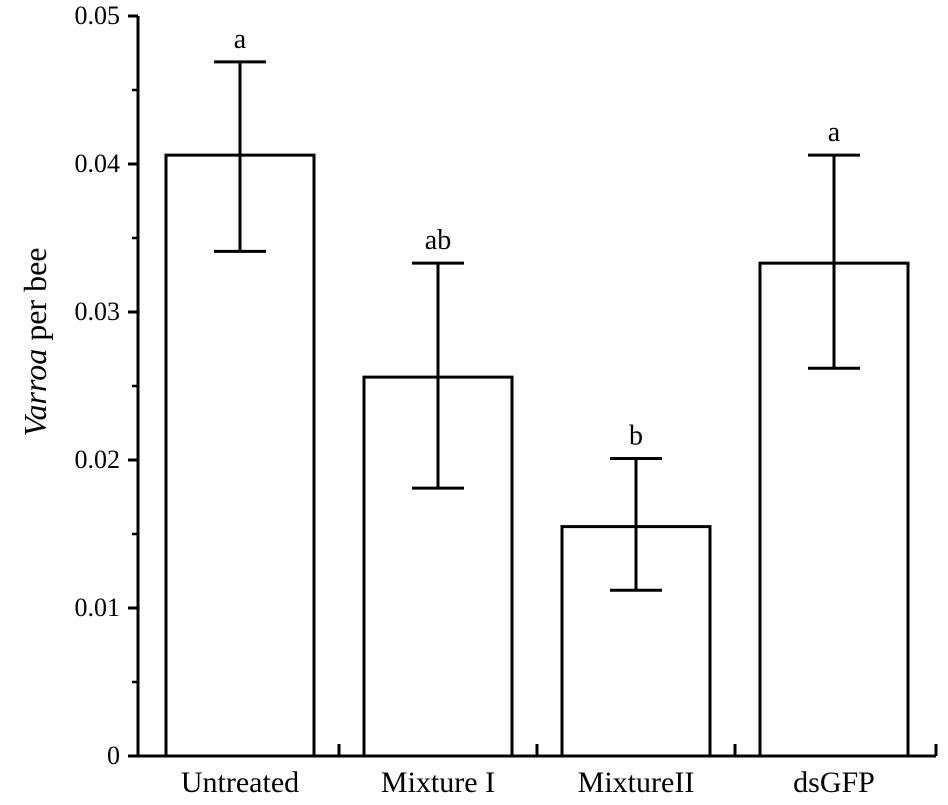 The height and width of the screenshot is (805, 948). What do you see at coordinates (240, 782) in the screenshot?
I see `x-tick-label: Untreated` at bounding box center [240, 782].